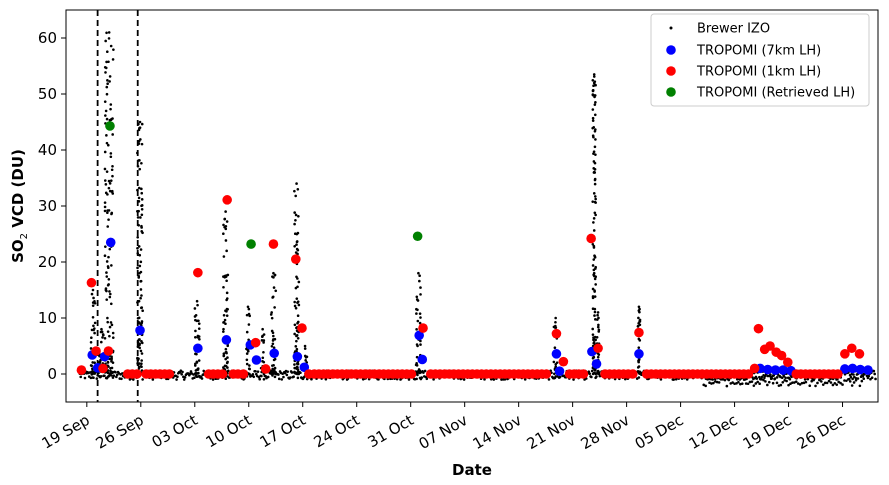 The width and height of the screenshot is (889, 485). I want to click on x-tick-label: 12 Dec, so click(713, 432).